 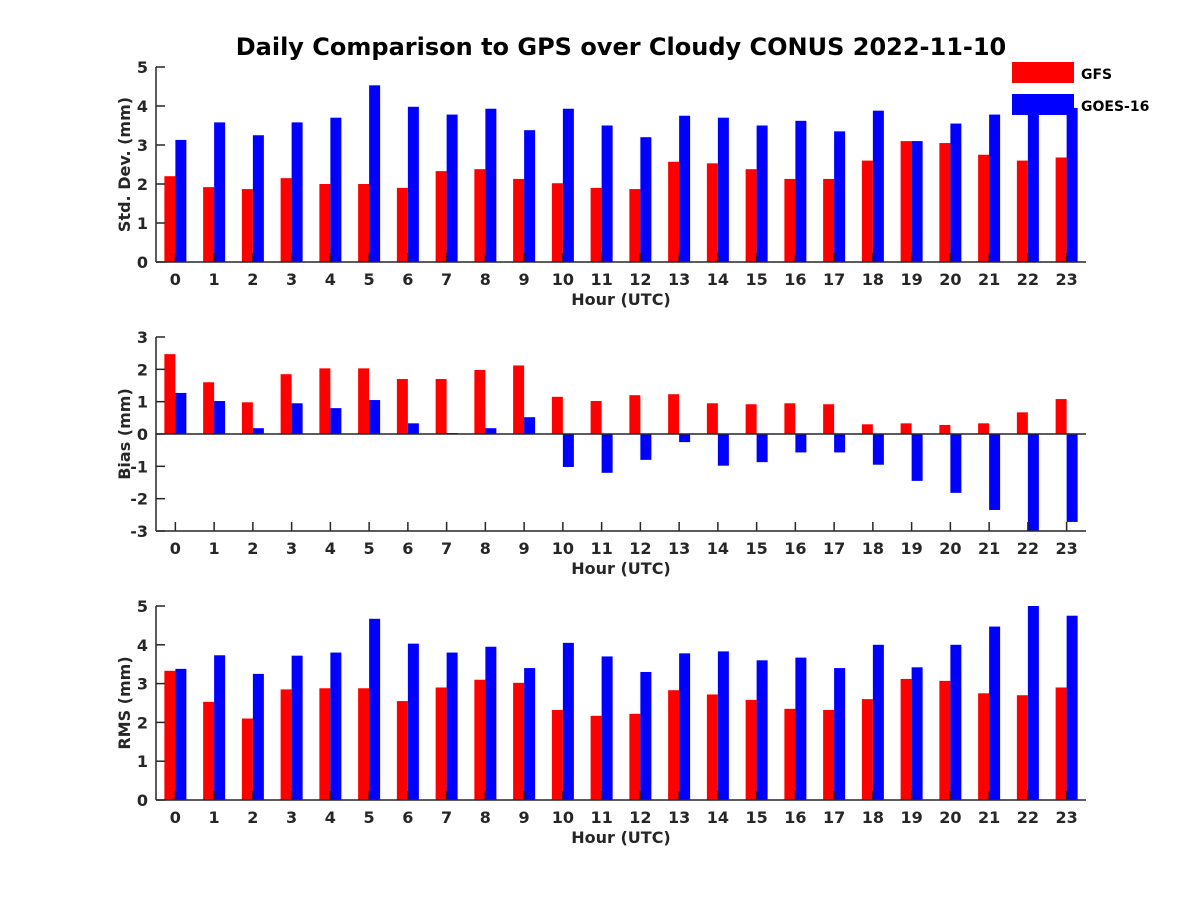 I want to click on std-xtick-label: 12, so click(x=640, y=279).